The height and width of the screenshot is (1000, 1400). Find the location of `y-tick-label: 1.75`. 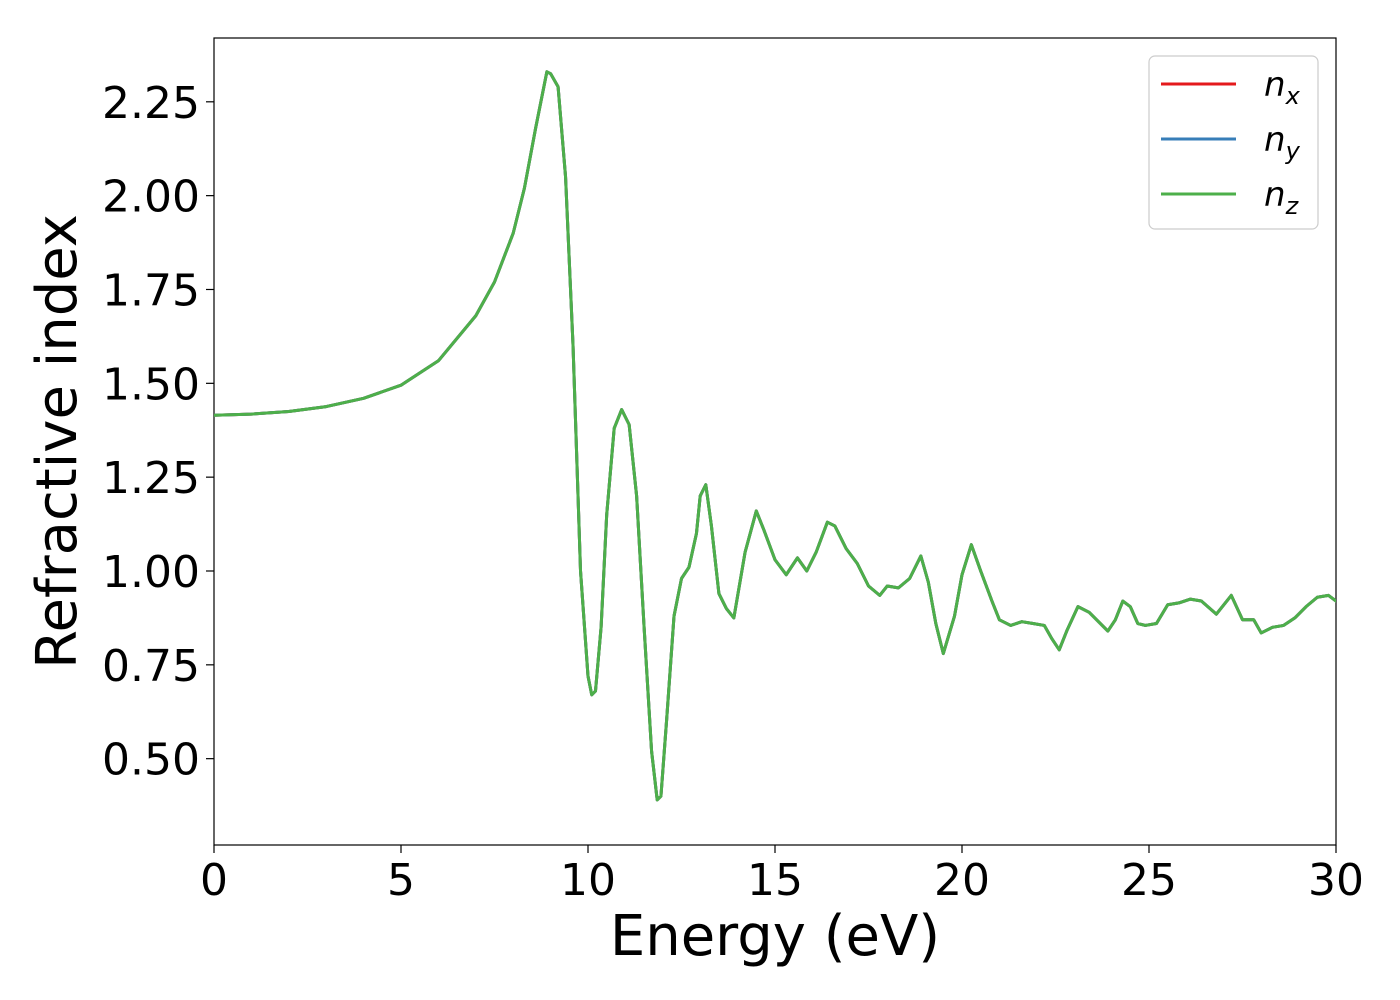

y-tick-label: 1.75 is located at coordinates (151, 290).